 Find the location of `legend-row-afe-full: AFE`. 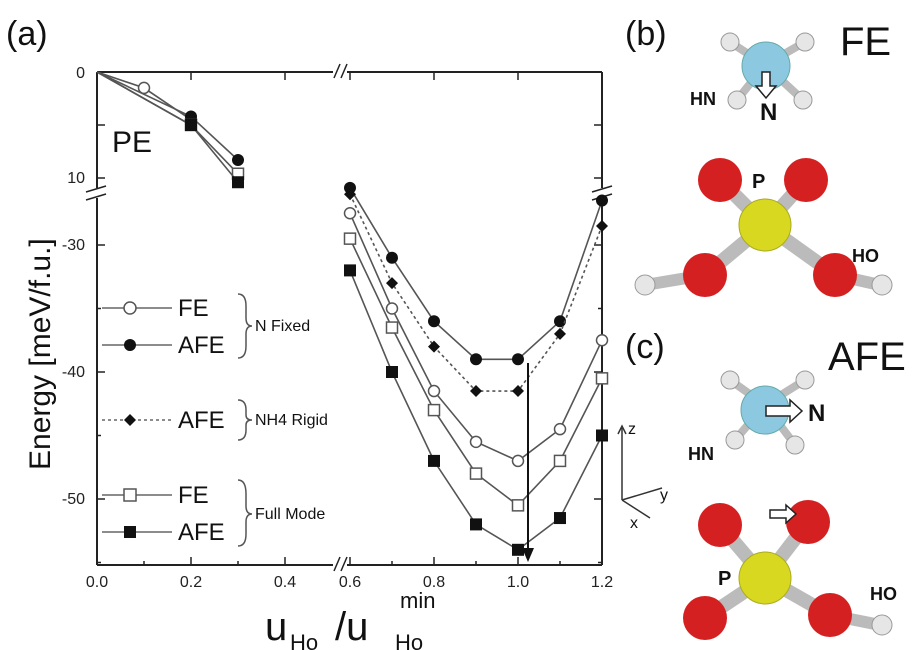

legend-row-afe-full: AFE is located at coordinates (163, 532).